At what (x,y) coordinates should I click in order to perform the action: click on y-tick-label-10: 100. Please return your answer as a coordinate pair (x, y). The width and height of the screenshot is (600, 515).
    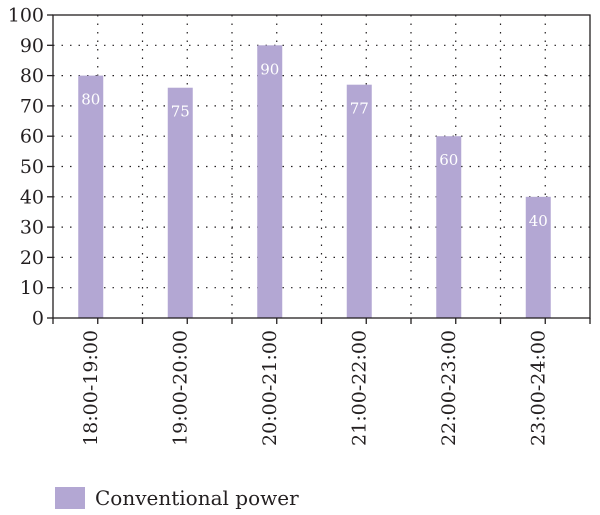
    Looking at the image, I should click on (26, 16).